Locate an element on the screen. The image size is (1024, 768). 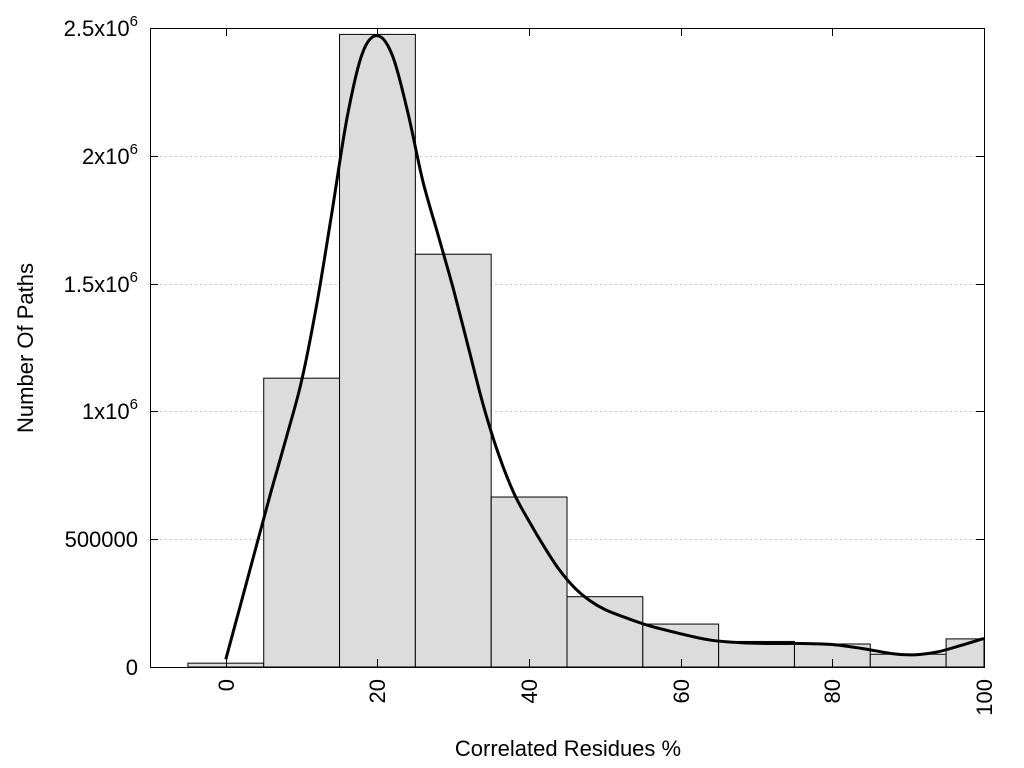
x-tick-label: 80 is located at coordinates (832, 691).